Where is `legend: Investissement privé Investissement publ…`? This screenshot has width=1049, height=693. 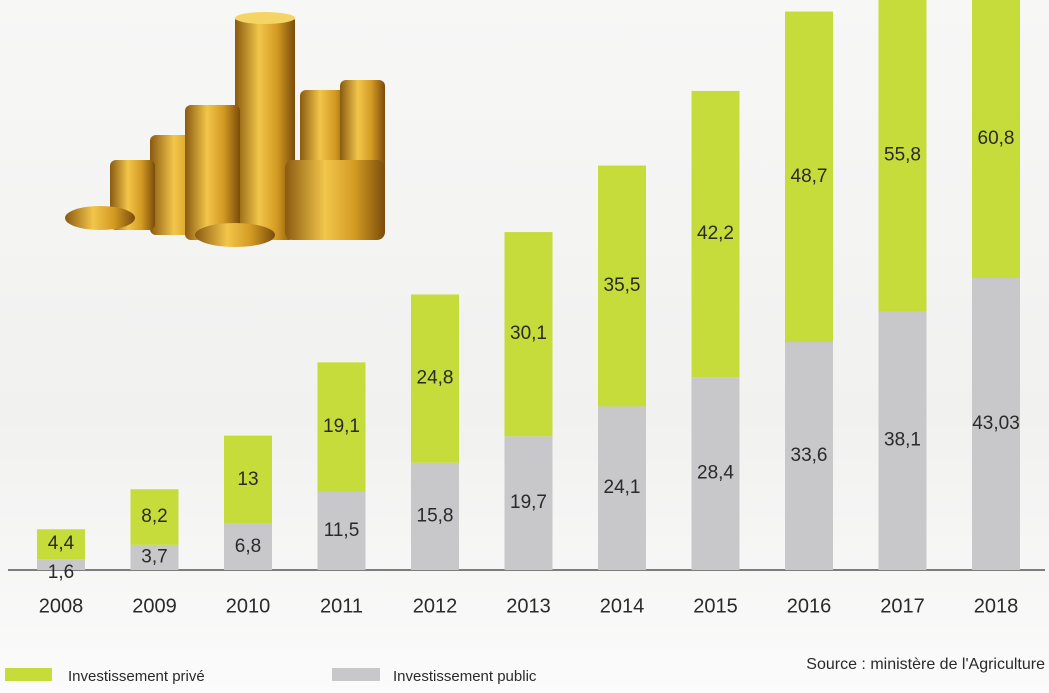
legend: Investissement privé Investissement publ… is located at coordinates (271, 676).